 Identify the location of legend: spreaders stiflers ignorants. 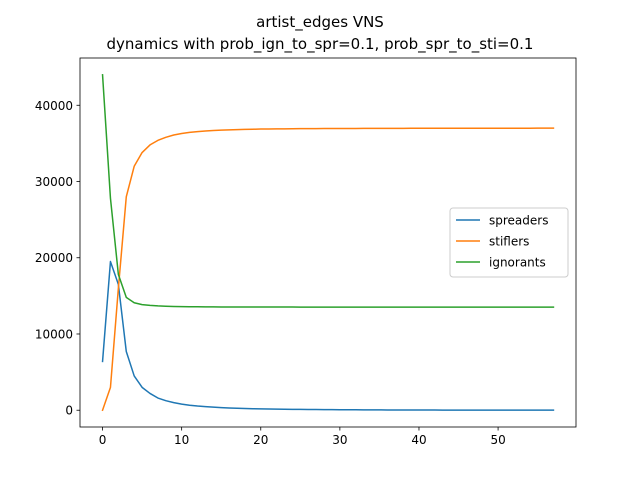
(509, 242).